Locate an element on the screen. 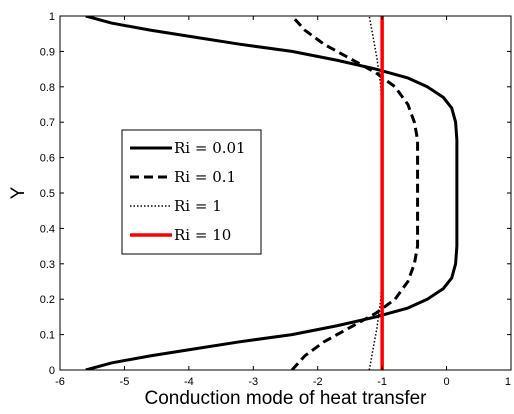  y-tick-label: 0.2 is located at coordinates (47, 300).